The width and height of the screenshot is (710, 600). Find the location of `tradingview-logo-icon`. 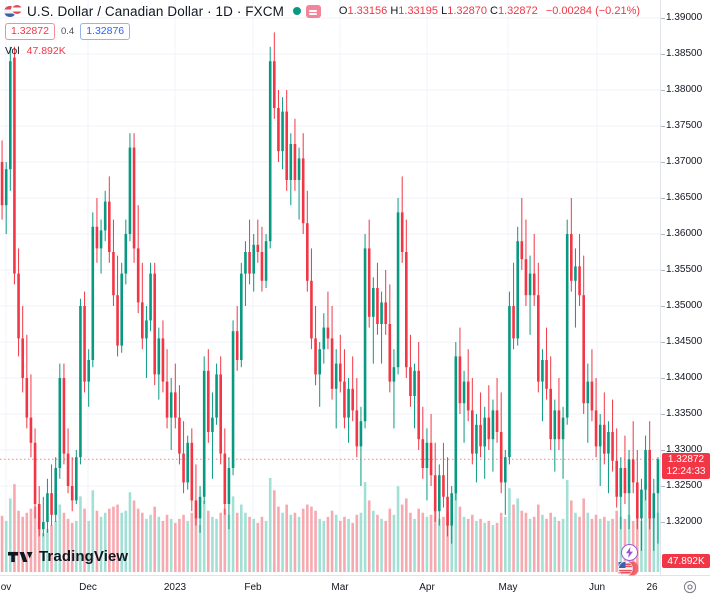

tradingview-logo-icon is located at coordinates (20, 556).